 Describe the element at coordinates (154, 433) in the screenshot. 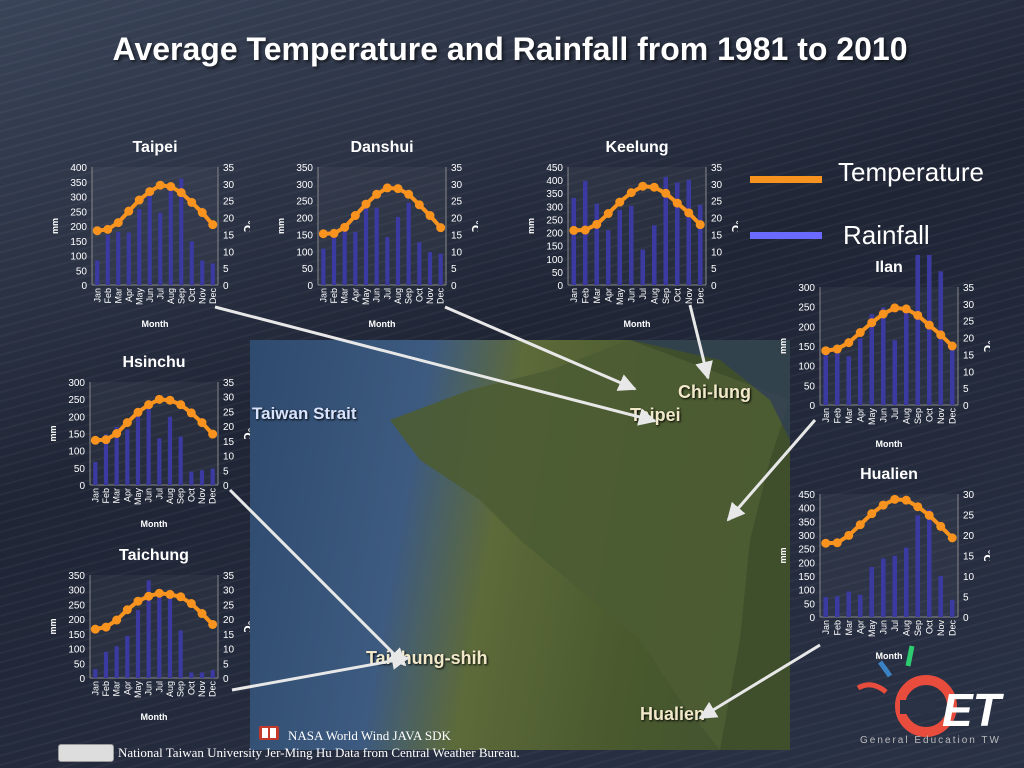

I see `plot-area` at that location.